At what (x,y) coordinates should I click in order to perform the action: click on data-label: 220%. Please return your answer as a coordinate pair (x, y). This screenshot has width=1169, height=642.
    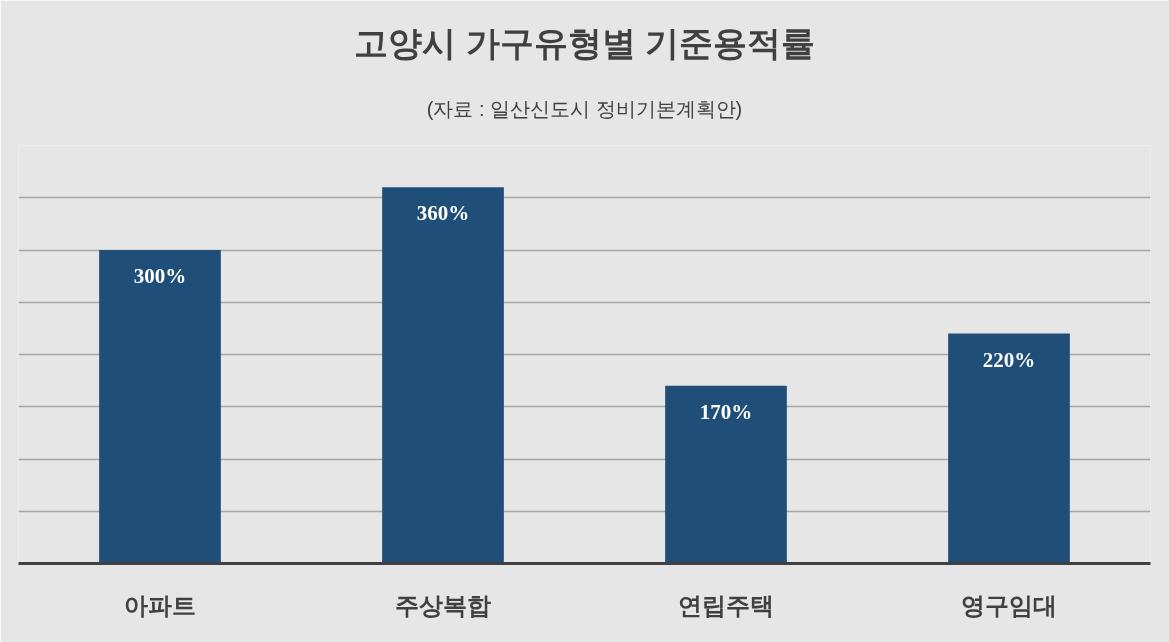
    Looking at the image, I should click on (1009, 359).